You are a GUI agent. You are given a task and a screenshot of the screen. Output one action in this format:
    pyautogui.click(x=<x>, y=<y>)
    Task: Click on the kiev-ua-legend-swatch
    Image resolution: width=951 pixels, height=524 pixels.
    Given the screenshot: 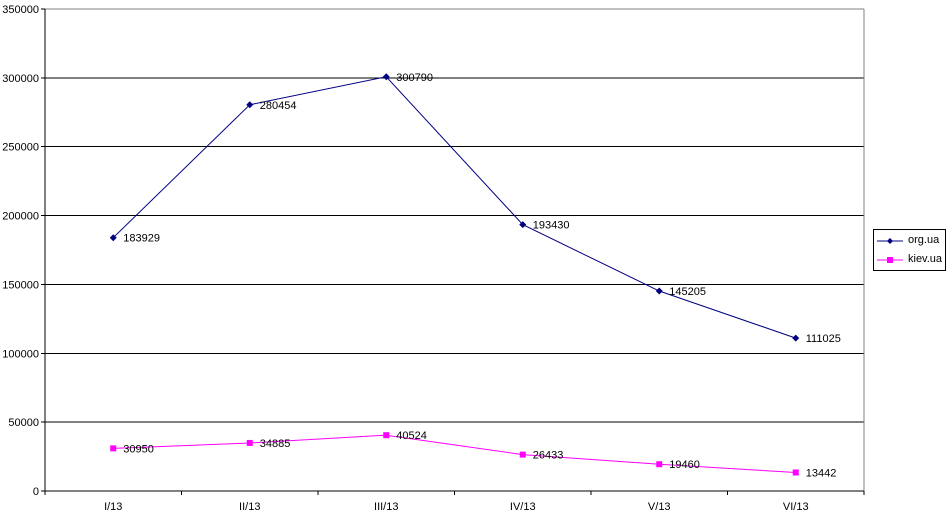 What is the action you would take?
    pyautogui.click(x=890, y=260)
    